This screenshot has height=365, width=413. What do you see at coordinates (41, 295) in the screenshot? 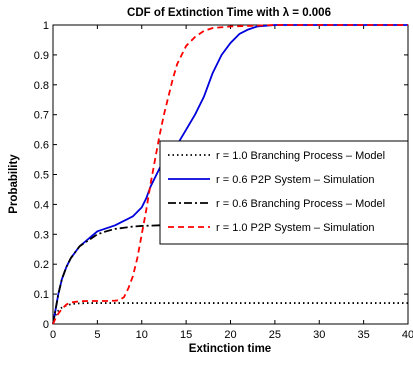
I see `y-tick-label: 0.1` at bounding box center [41, 295].